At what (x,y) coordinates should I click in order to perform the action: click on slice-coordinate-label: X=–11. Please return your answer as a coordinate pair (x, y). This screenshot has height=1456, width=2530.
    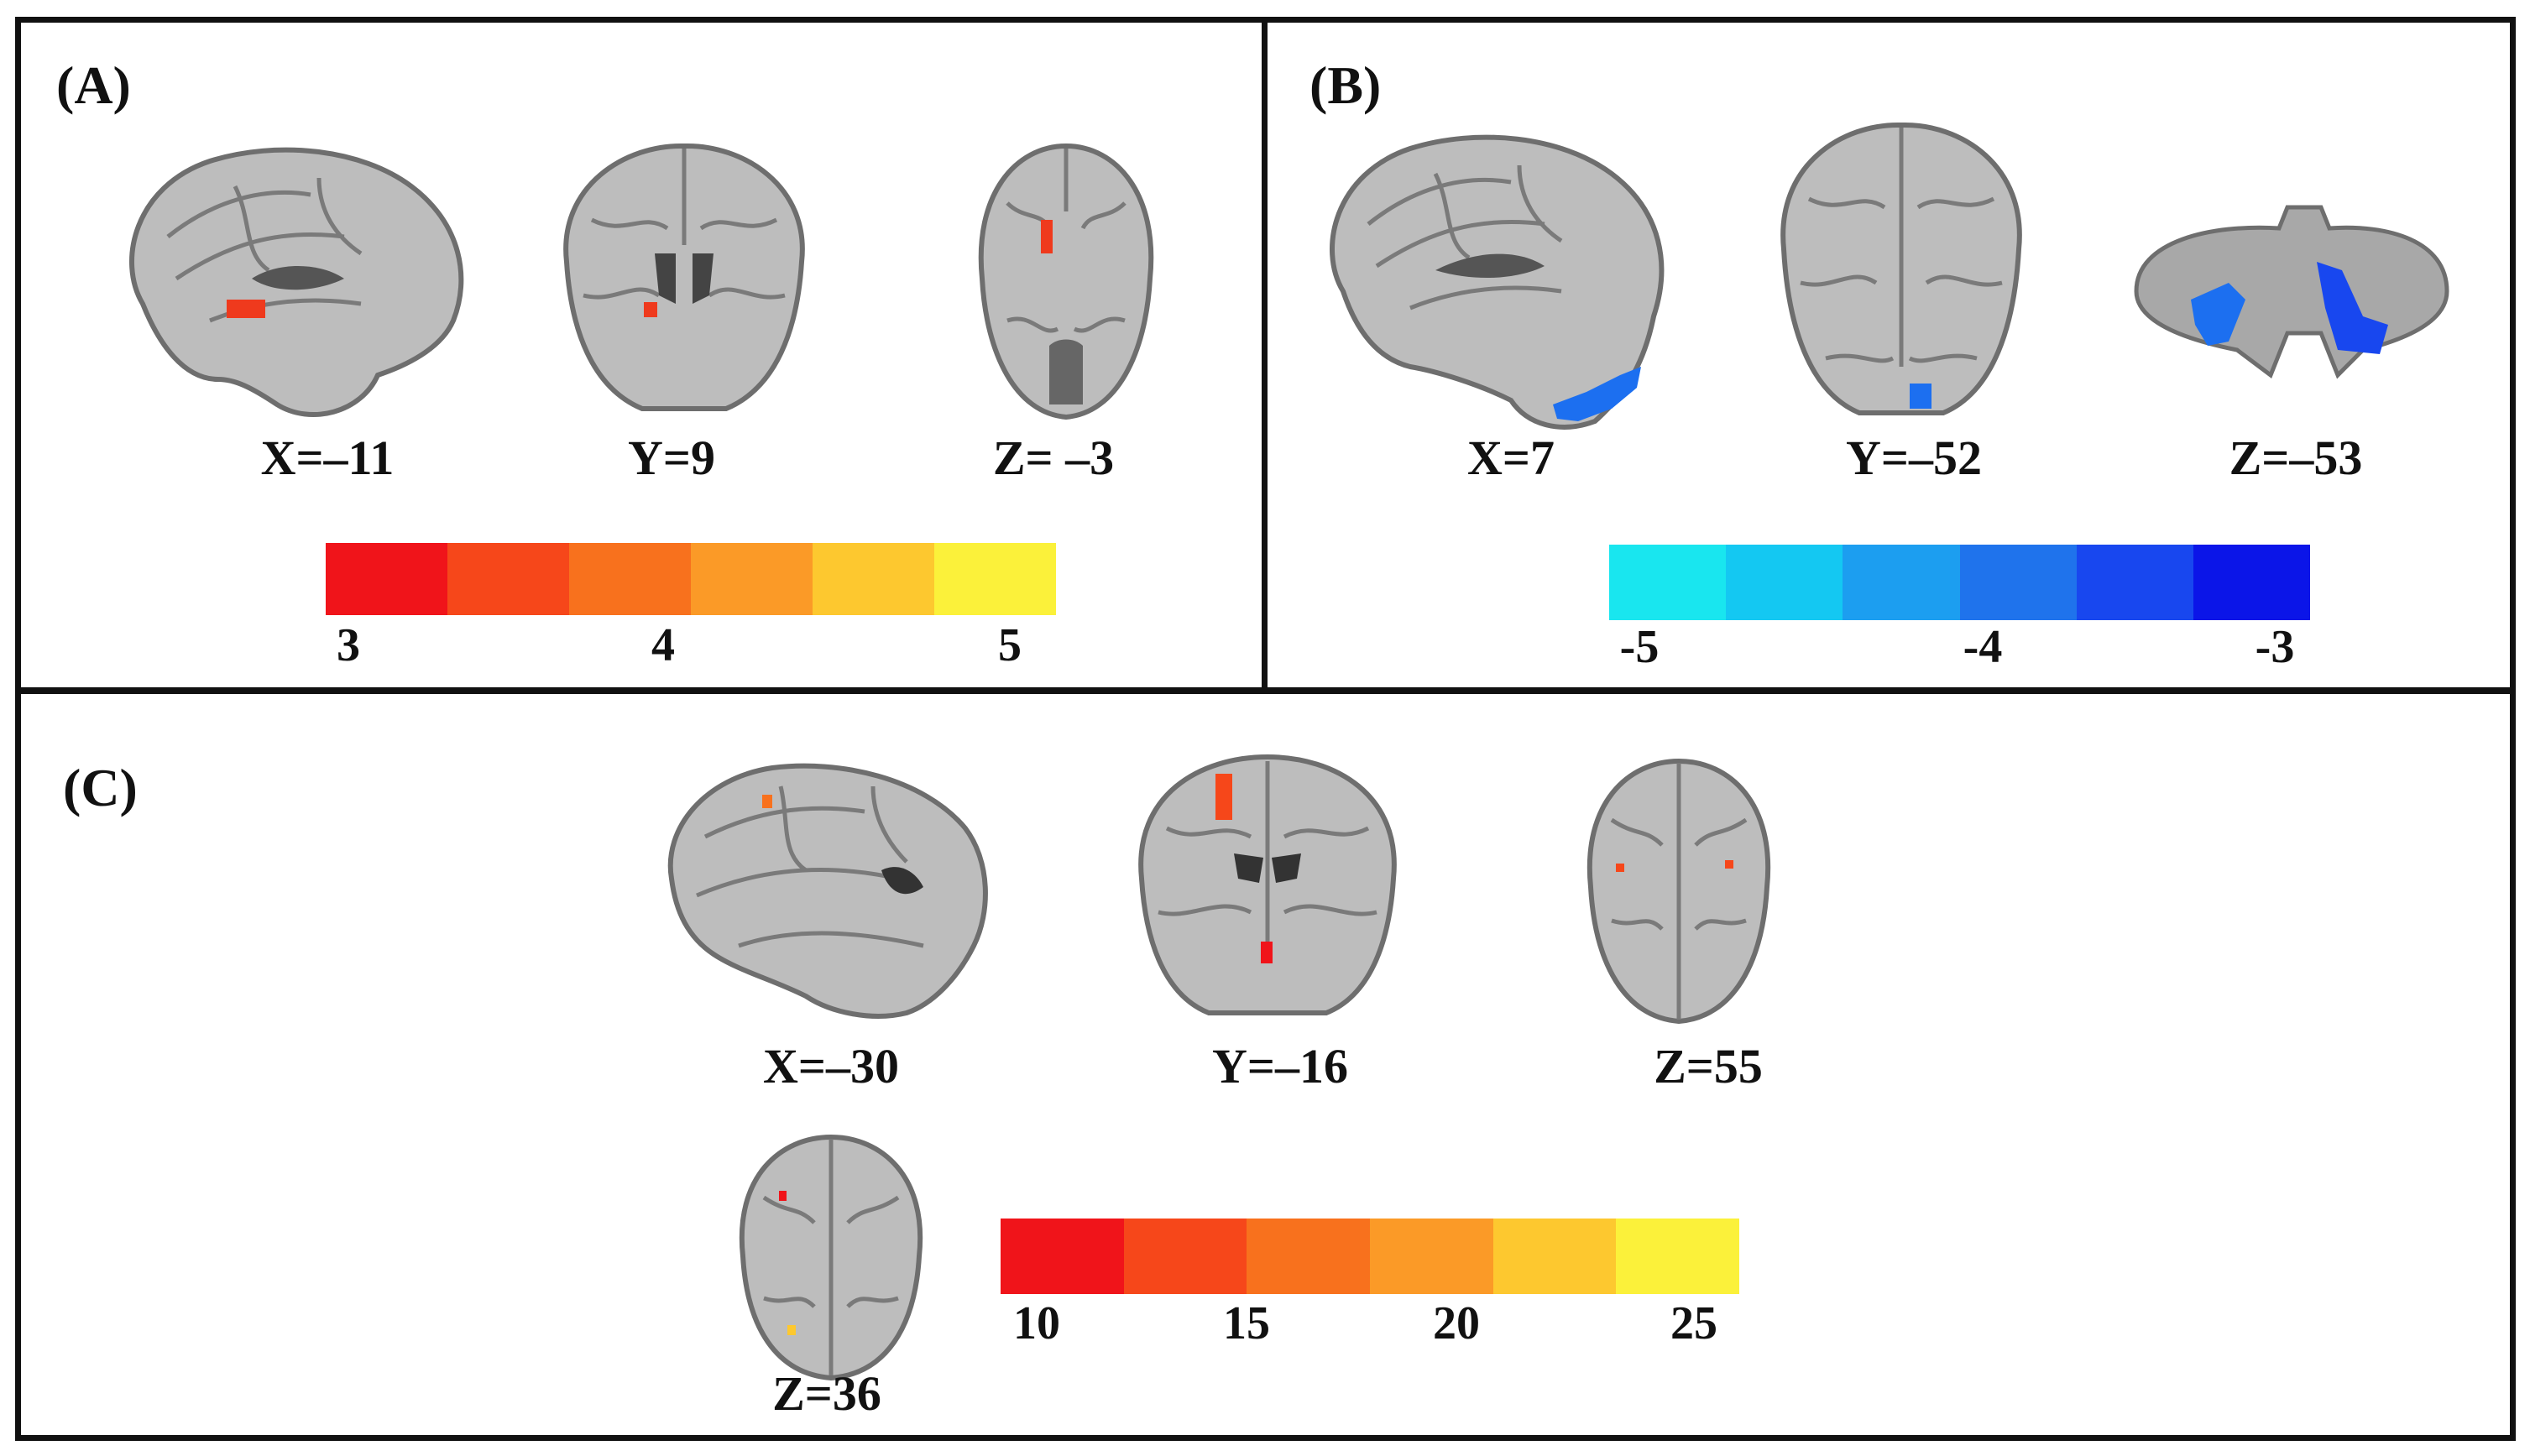
    Looking at the image, I should click on (327, 458).